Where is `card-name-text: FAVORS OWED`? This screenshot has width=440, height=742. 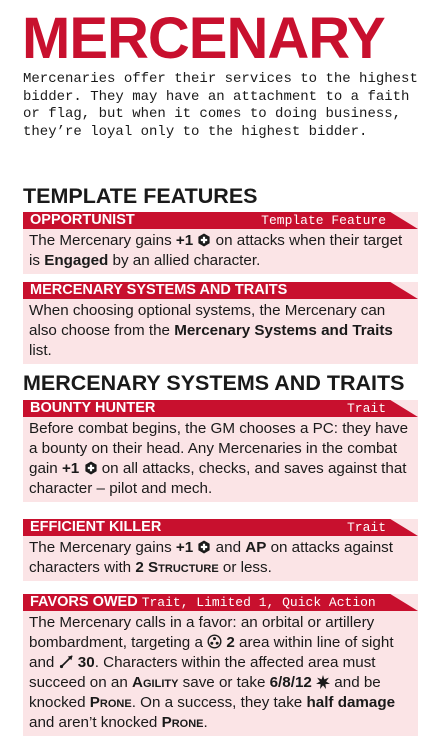 card-name-text: FAVORS OWED is located at coordinates (84, 602).